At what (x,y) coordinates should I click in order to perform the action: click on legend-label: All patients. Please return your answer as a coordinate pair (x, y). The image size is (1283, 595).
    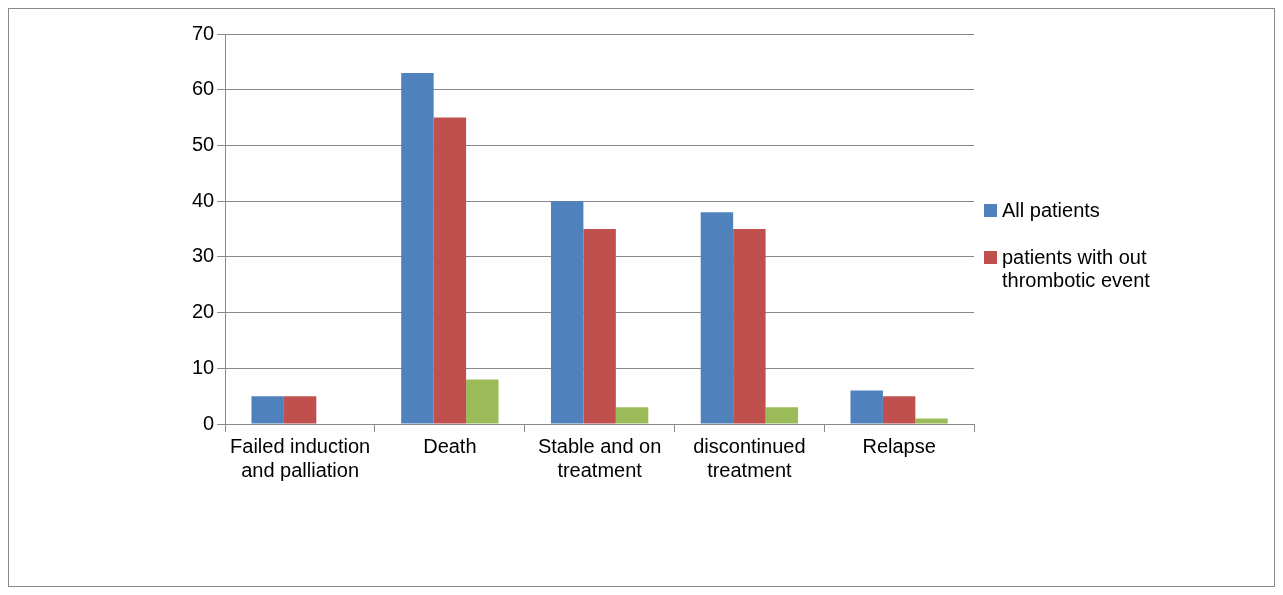
    Looking at the image, I should click on (1051, 210).